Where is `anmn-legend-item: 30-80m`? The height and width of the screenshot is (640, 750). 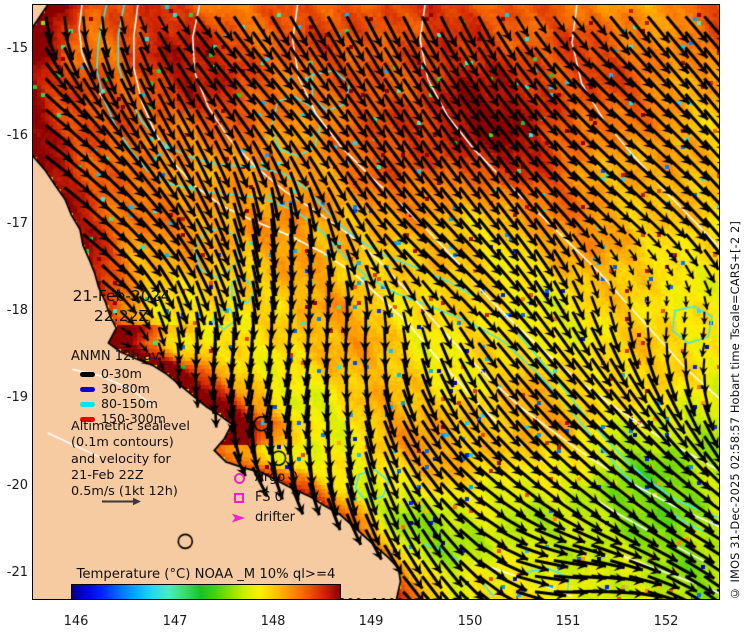
anmn-legend-item: 30-80m is located at coordinates (118, 389).